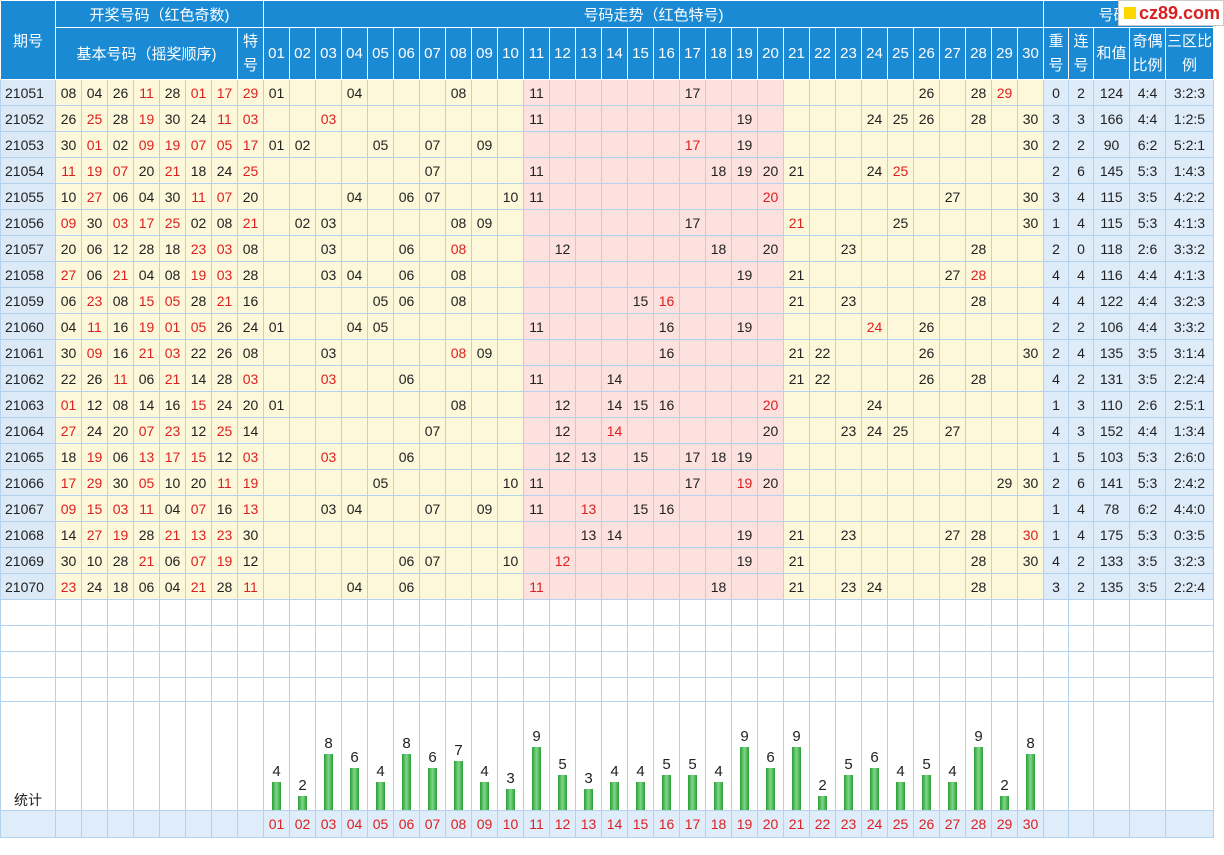  What do you see at coordinates (562, 756) in the screenshot?
I see `stats-bar-cell: 5` at bounding box center [562, 756].